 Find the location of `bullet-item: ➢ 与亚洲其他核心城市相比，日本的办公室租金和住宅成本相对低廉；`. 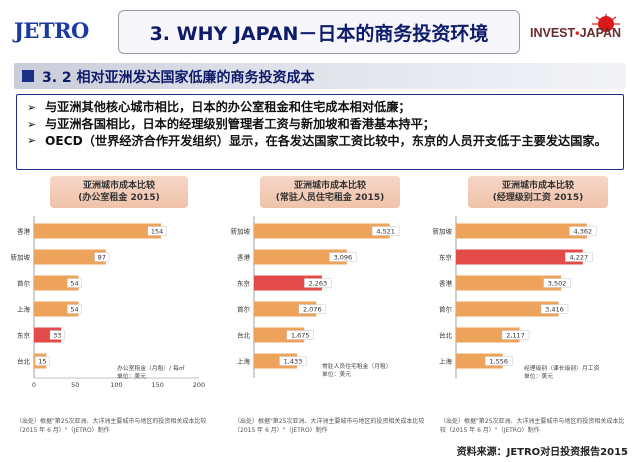

bullet-item: ➢ 与亚洲其他核心城市相比，日本的办公室租金和住宅成本相对低廉； is located at coordinates (321, 107).